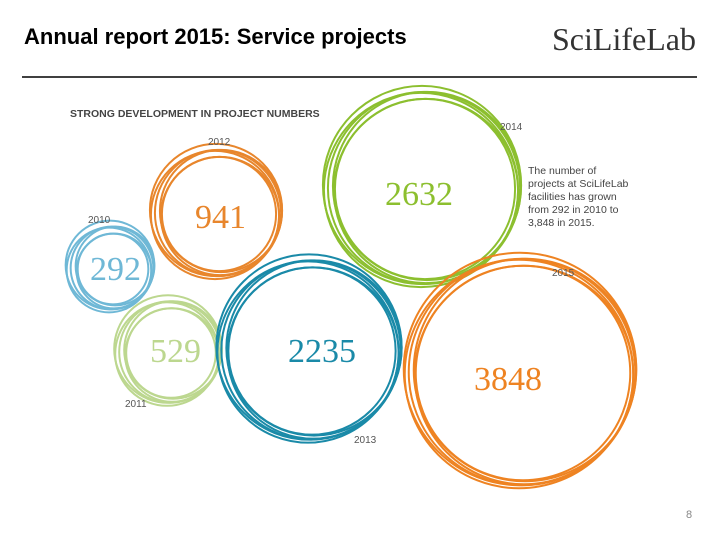 Image resolution: width=720 pixels, height=540 pixels. Describe the element at coordinates (195, 114) in the screenshot. I see `infographic-title: STRONG DEVELOPMENT IN PROJECT NUMBERS` at that location.